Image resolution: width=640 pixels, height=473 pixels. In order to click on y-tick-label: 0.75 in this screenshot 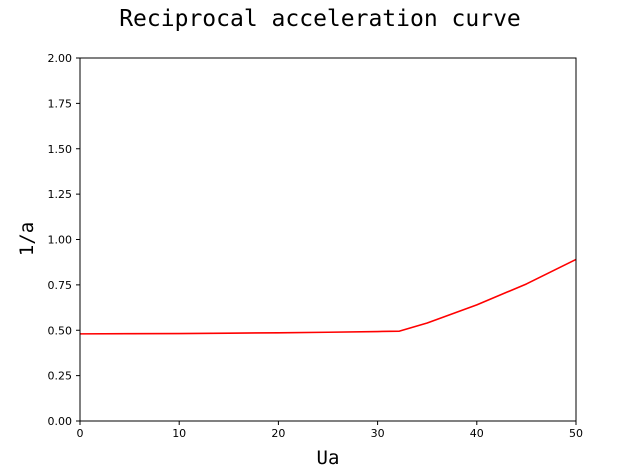, I will do `click(60, 285)`.